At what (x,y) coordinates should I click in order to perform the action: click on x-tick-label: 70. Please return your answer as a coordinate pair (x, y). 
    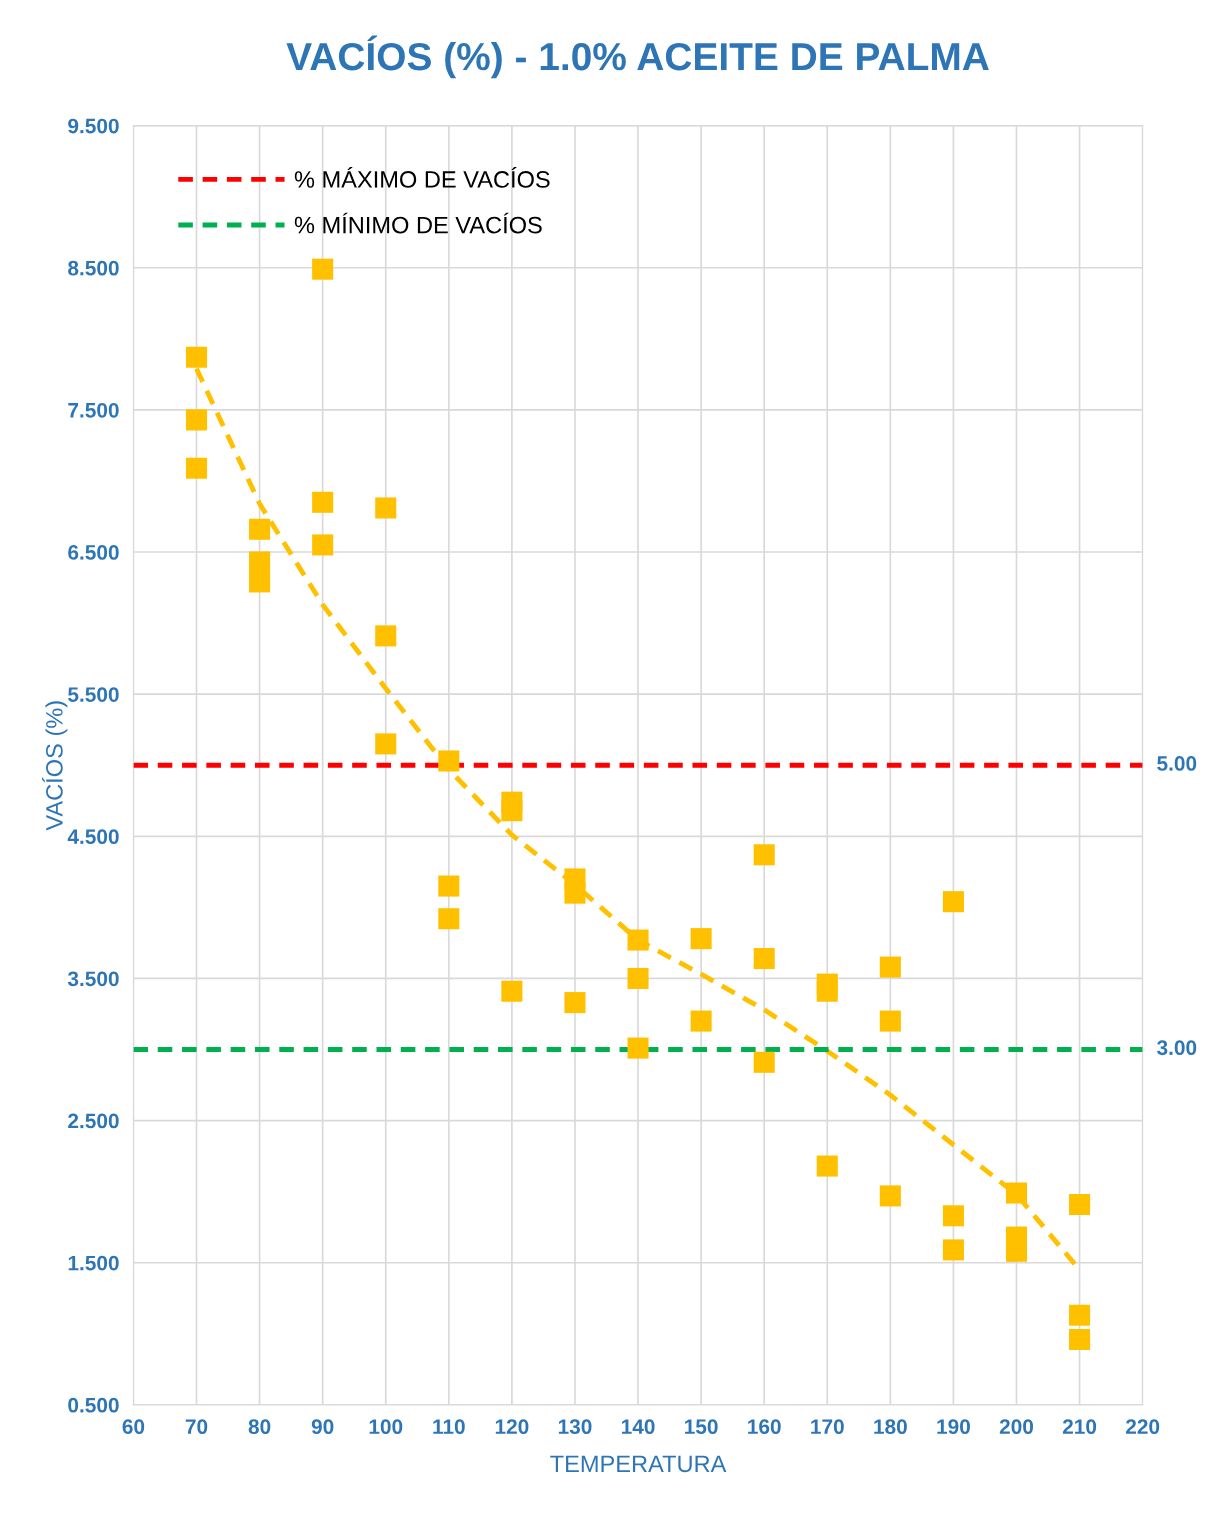
    Looking at the image, I should click on (196, 1427).